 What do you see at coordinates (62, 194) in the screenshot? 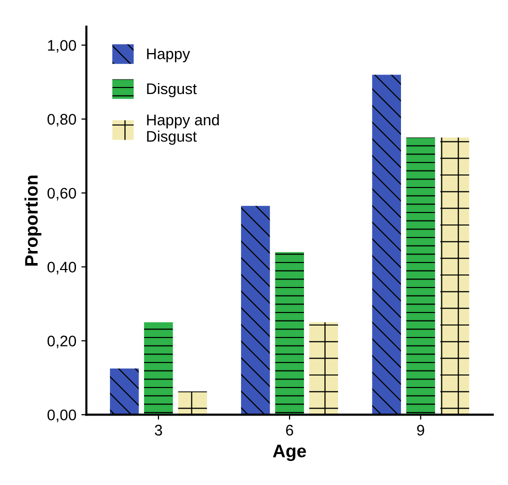
I see `y-tick-label: 0,60` at bounding box center [62, 194].